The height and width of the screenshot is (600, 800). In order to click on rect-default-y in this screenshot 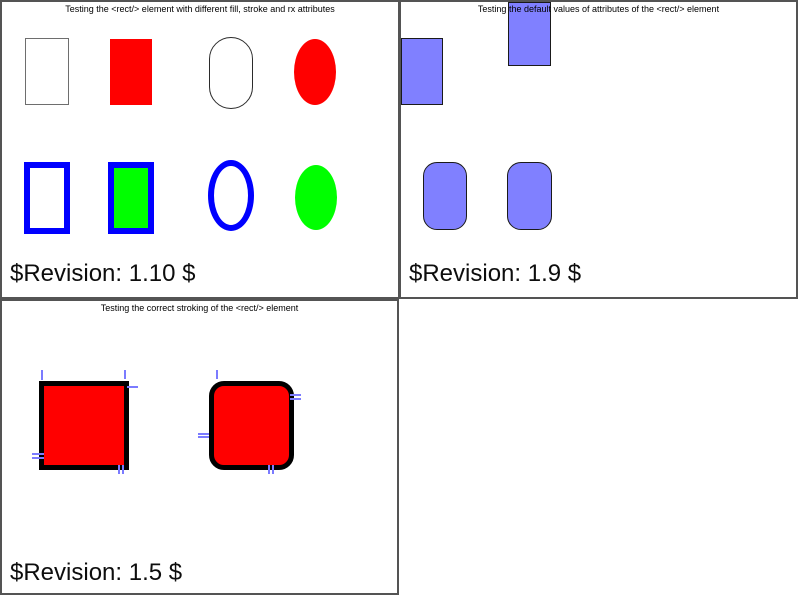, I will do `click(529, 34)`.